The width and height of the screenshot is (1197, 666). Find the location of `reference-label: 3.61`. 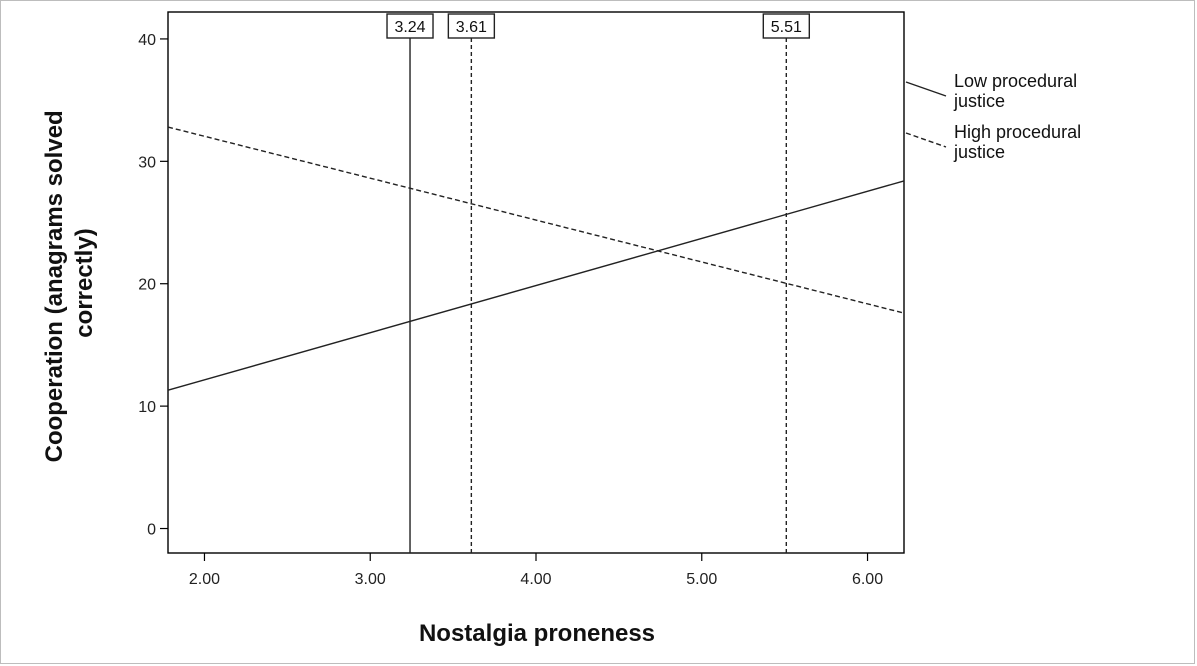

reference-label: 3.61 is located at coordinates (471, 27).